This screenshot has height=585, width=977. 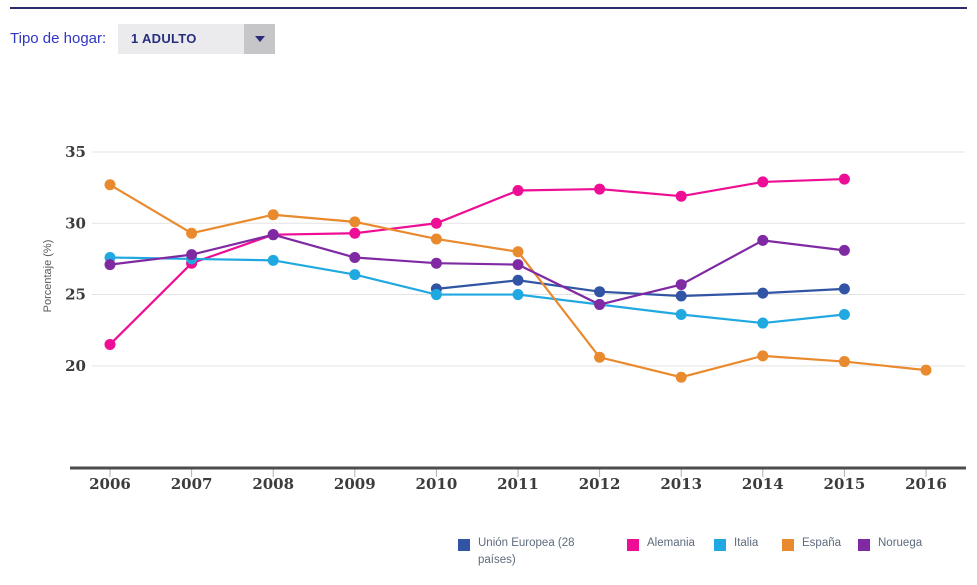 I want to click on x-tick-label: 2011, so click(x=518, y=484).